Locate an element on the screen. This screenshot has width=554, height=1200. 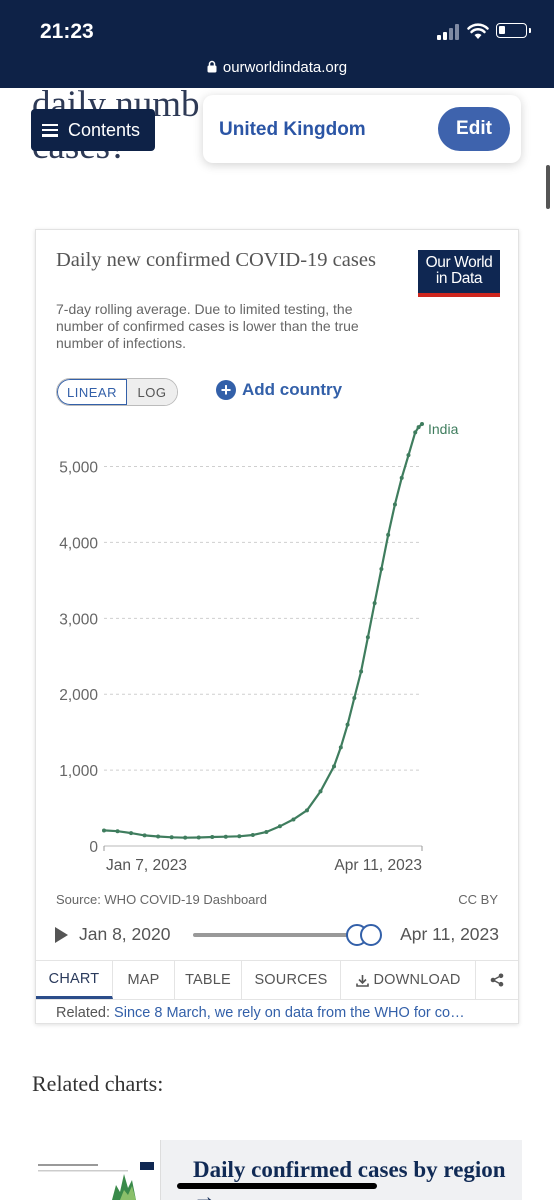
share-icon is located at coordinates (497, 980).